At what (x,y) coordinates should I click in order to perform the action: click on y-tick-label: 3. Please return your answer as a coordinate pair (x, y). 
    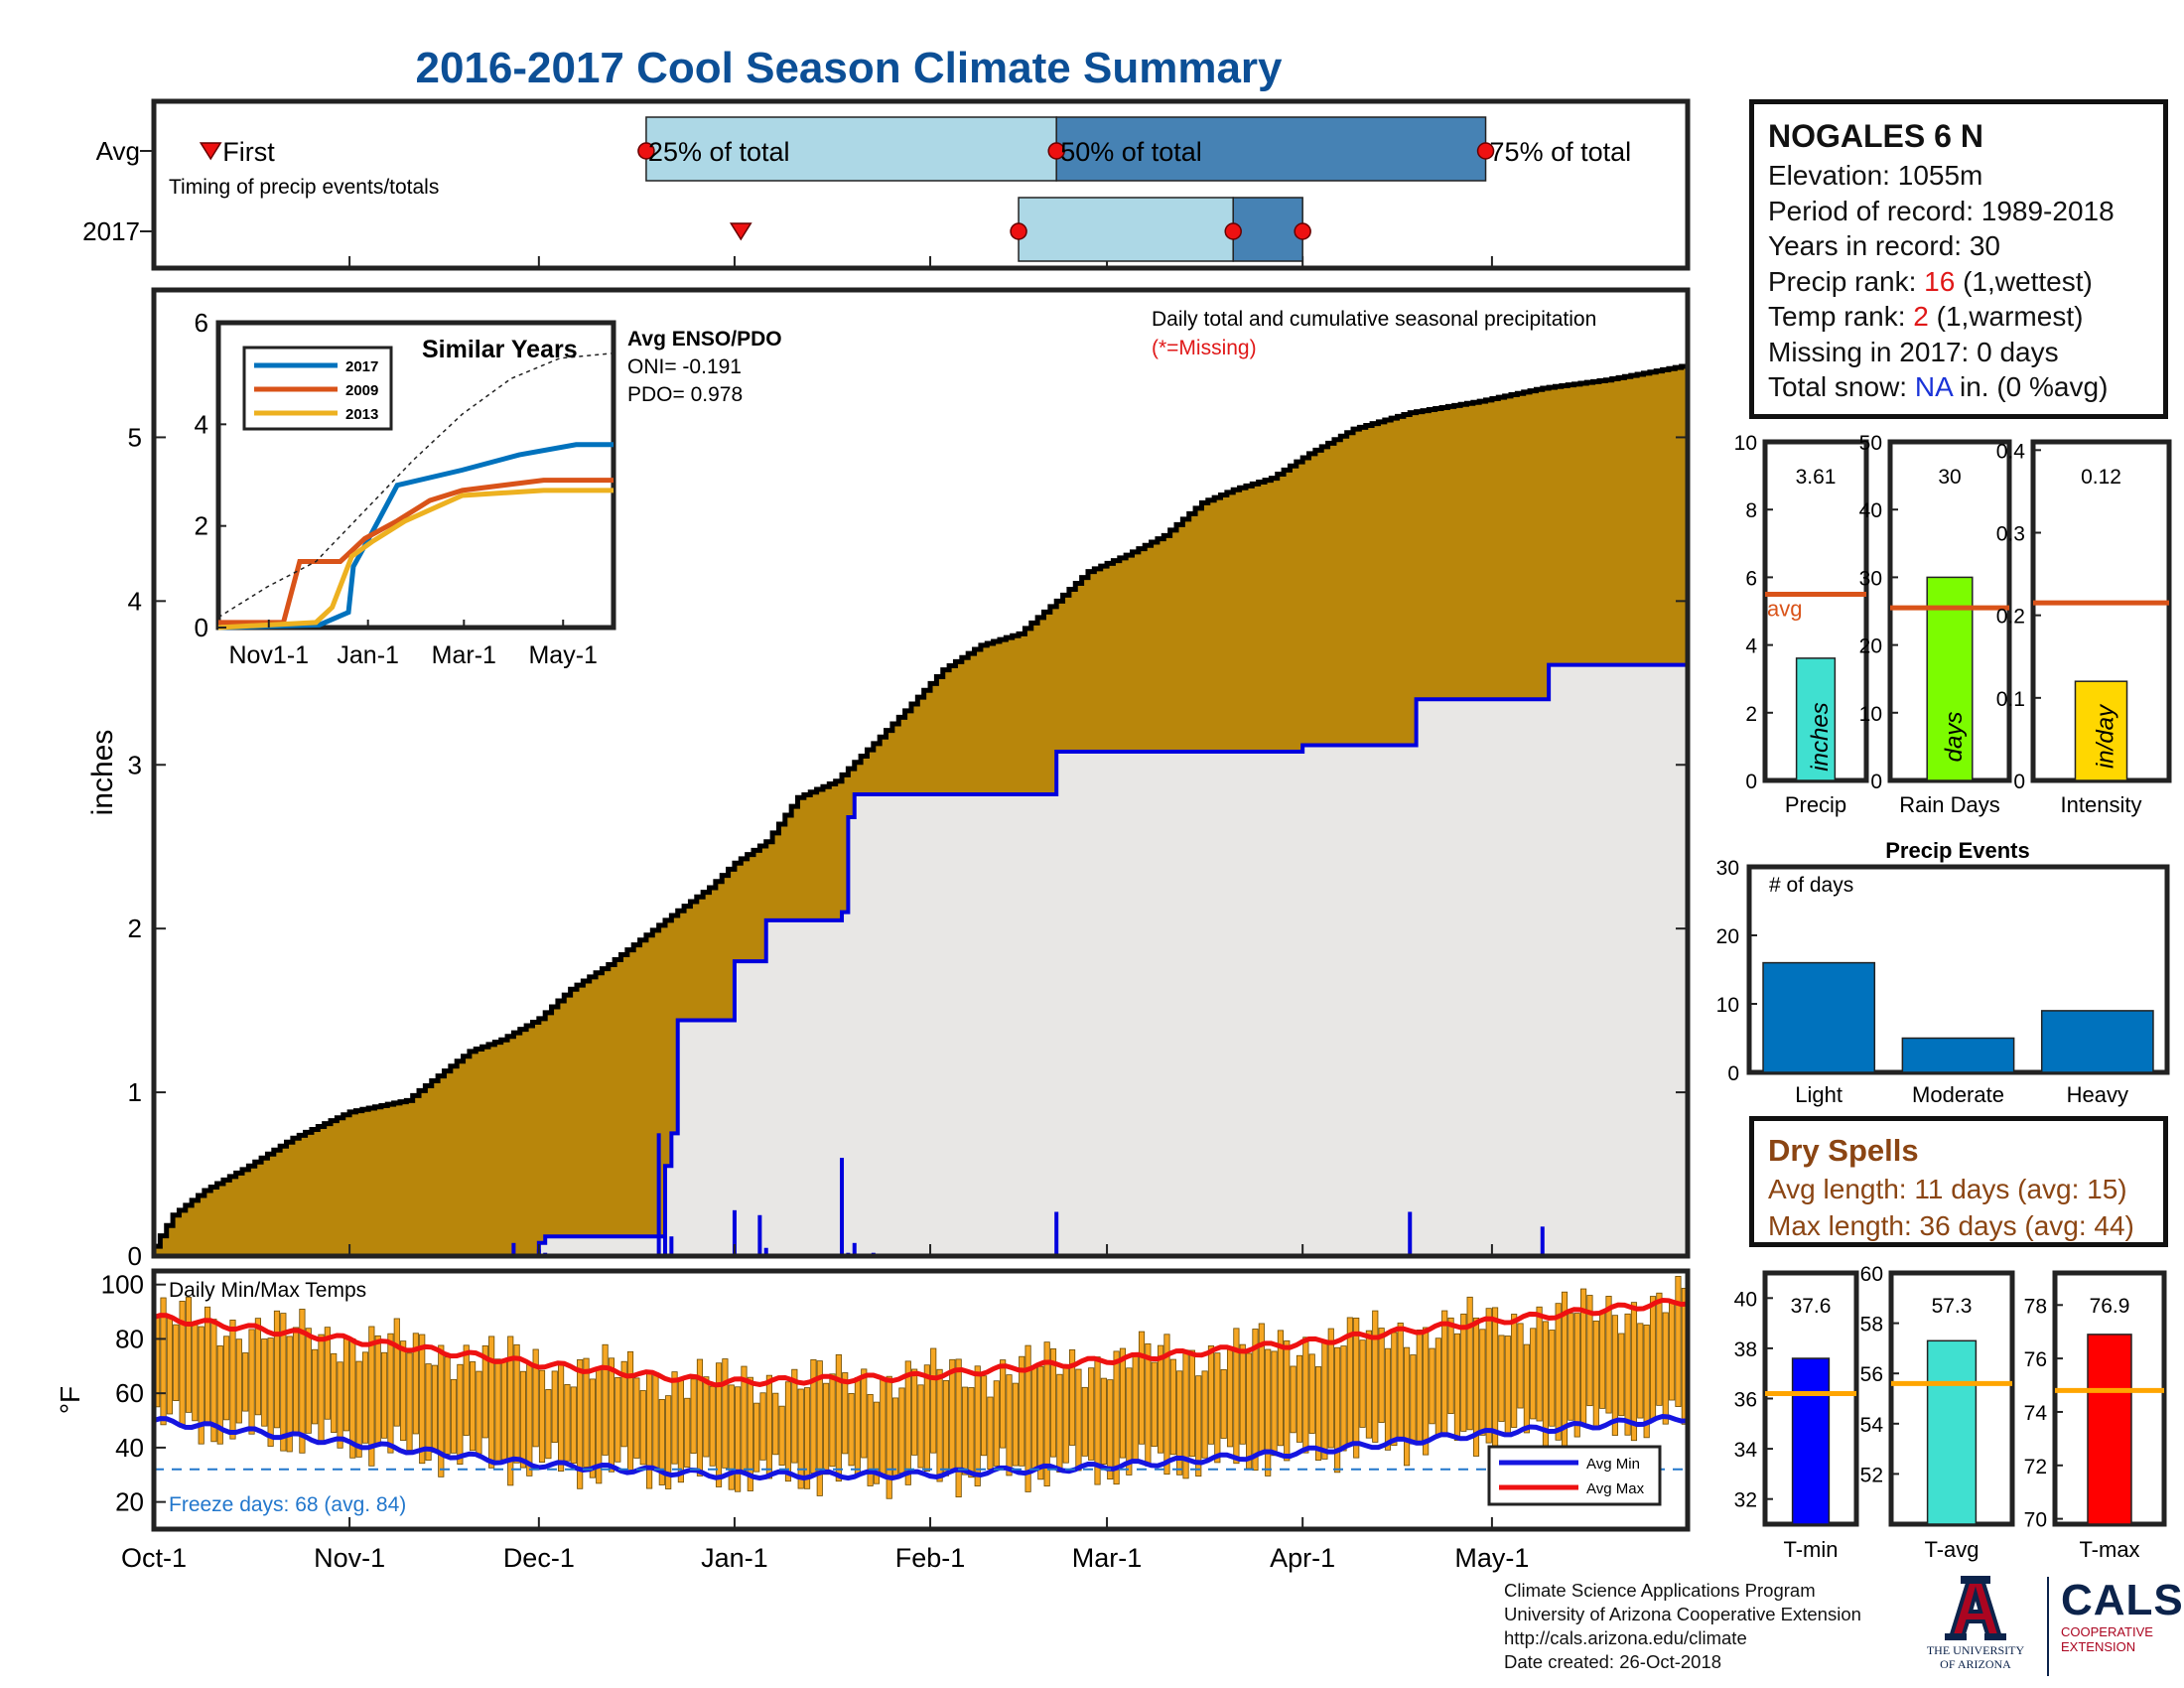
    Looking at the image, I should click on (135, 764).